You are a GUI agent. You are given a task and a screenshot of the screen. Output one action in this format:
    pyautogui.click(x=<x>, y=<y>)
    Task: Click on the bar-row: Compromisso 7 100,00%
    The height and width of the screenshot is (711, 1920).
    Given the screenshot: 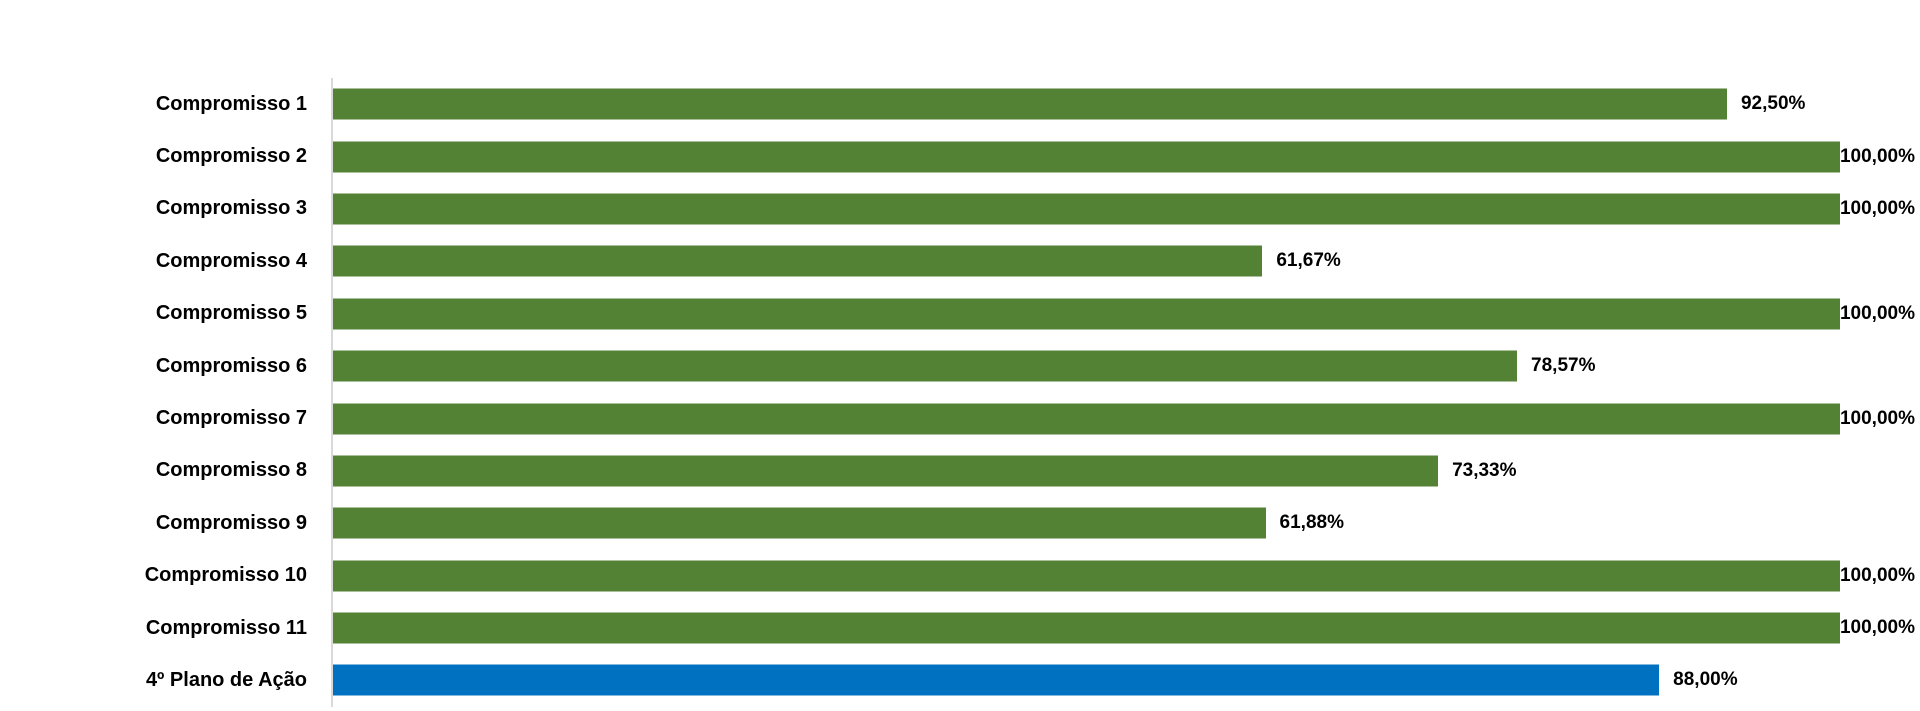 What is the action you would take?
    pyautogui.click(x=957, y=418)
    